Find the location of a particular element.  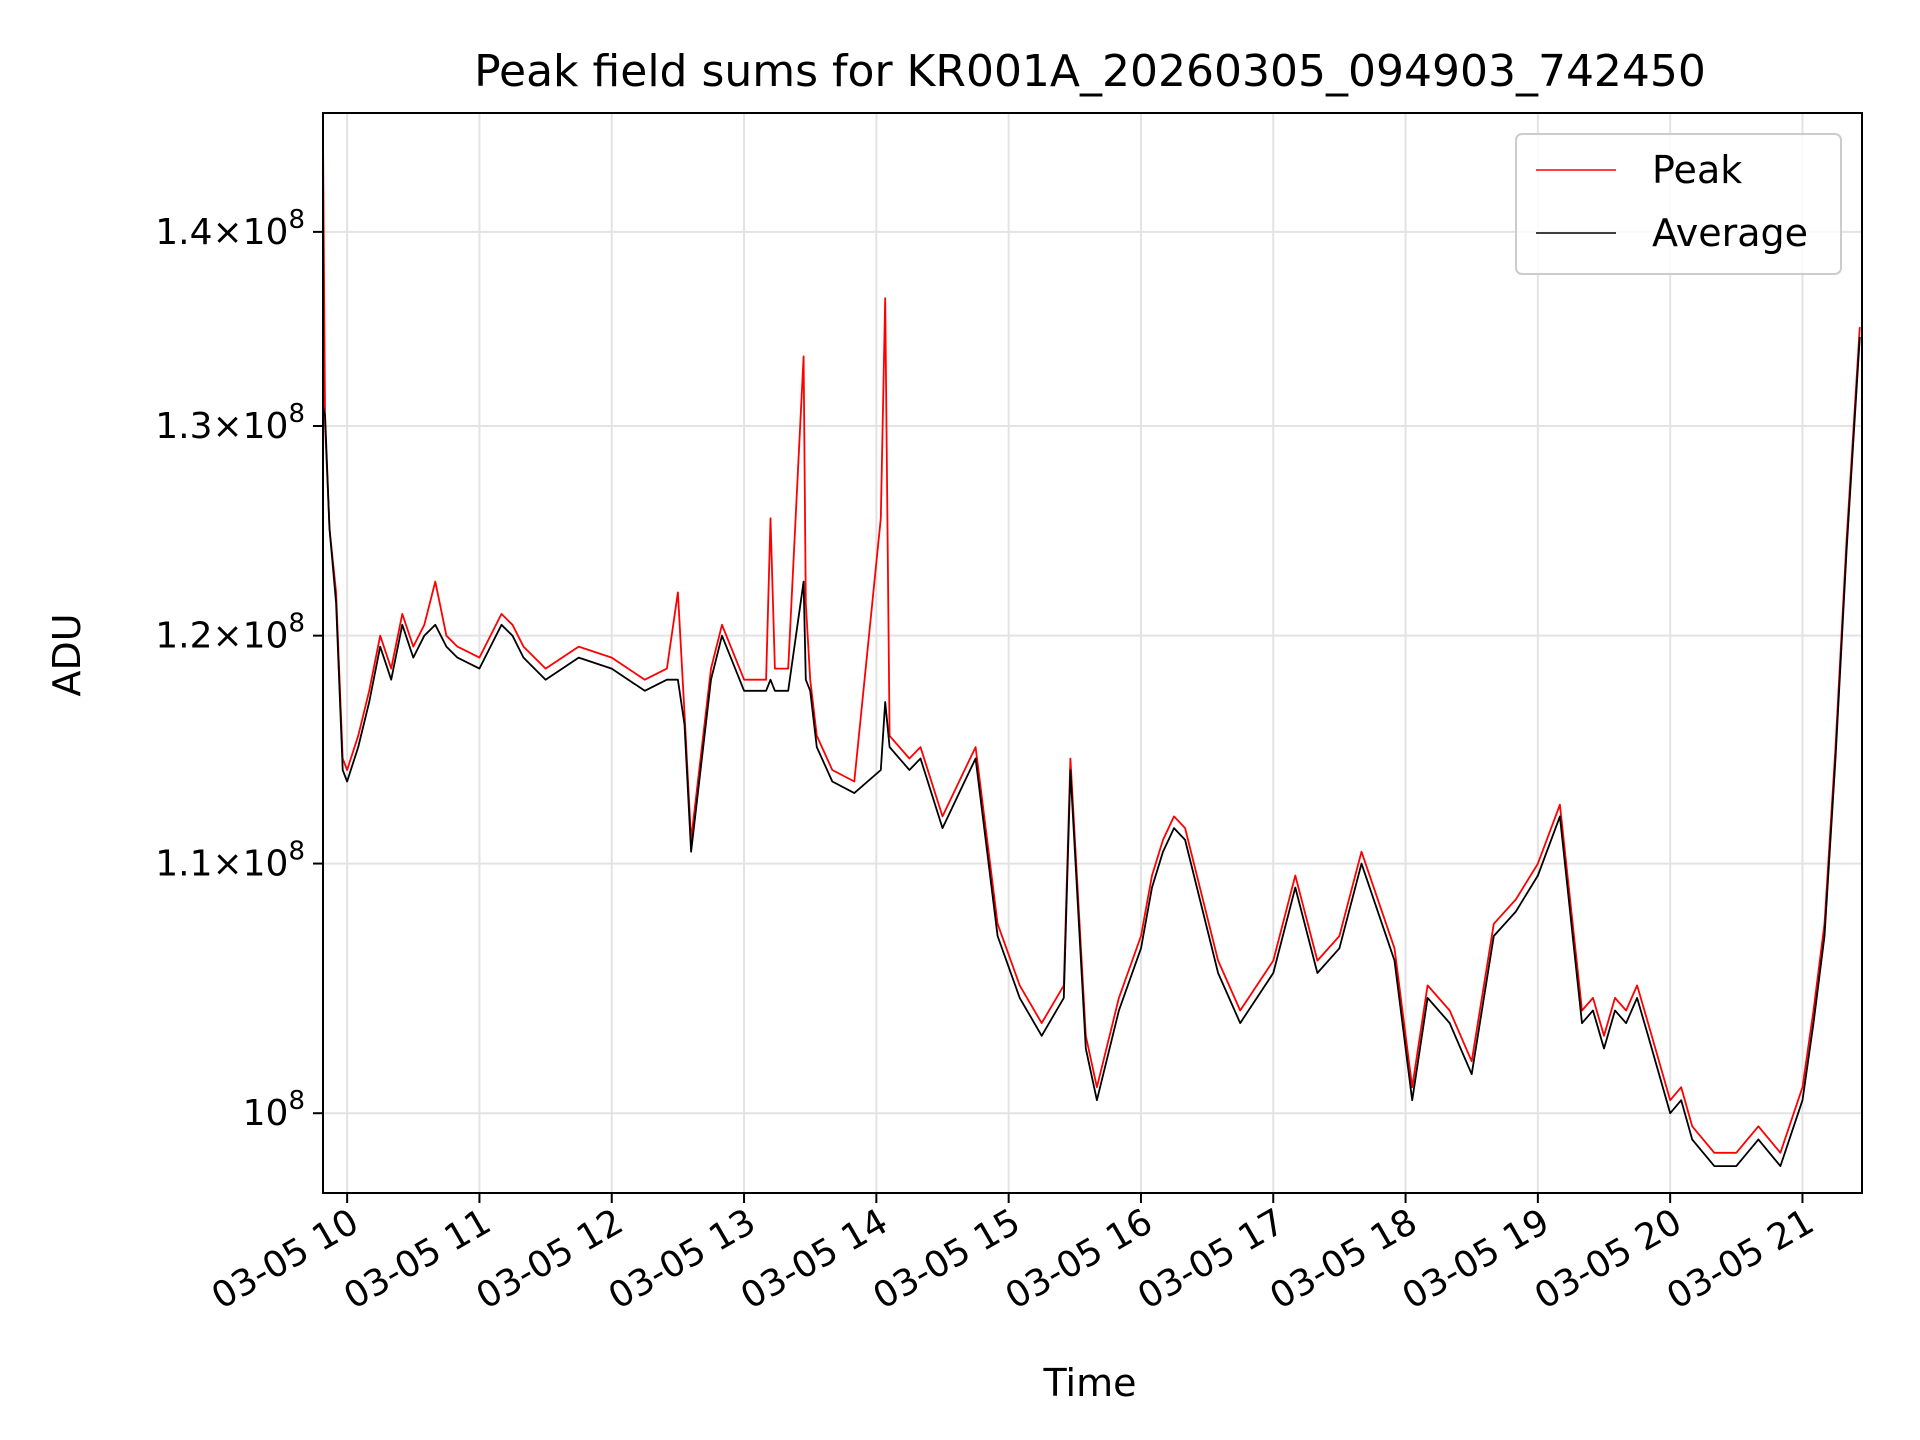

y-tick-label: 1.3×108 is located at coordinates (230, 423).